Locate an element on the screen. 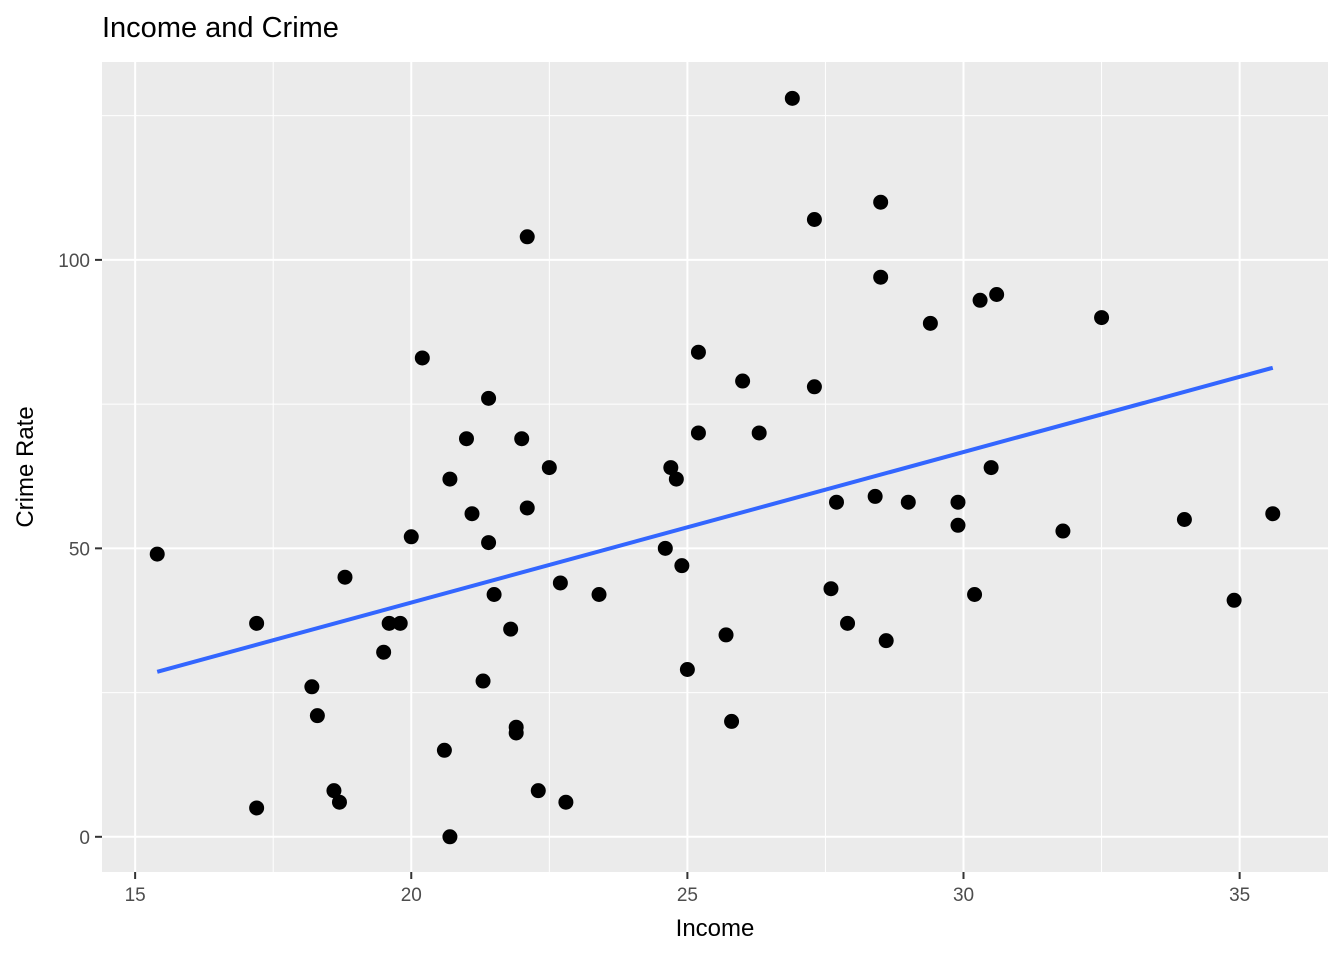 The width and height of the screenshot is (1344, 960). y-tick-label: 100 is located at coordinates (74, 261).